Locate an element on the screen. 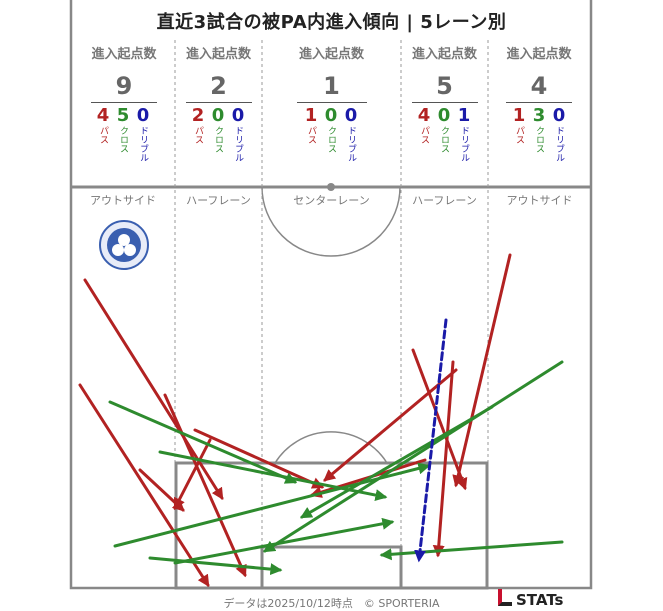 This screenshot has width=663, height=611. zone-label-center: センターレーン is located at coordinates (331, 200).